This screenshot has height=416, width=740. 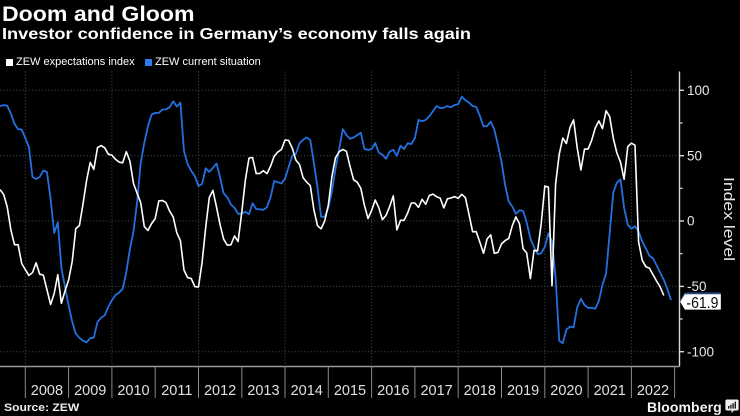 What do you see at coordinates (691, 221) in the screenshot?
I see `svg-text: 0` at bounding box center [691, 221].